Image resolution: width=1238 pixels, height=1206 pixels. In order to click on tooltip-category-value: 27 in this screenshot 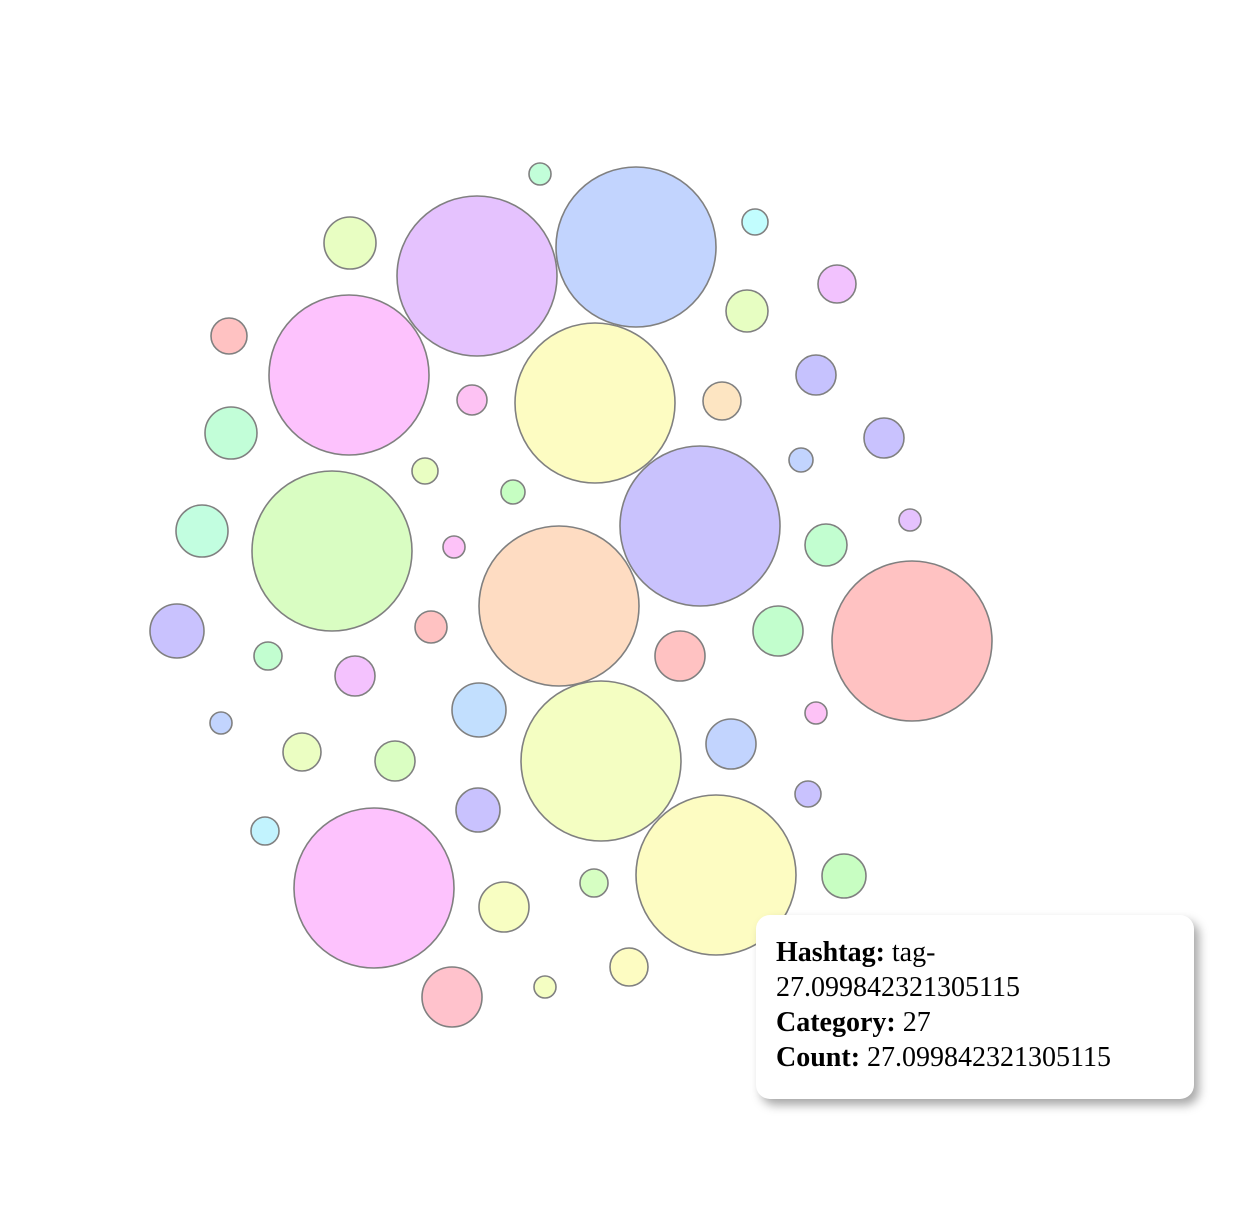, I will do `click(916, 1022)`.